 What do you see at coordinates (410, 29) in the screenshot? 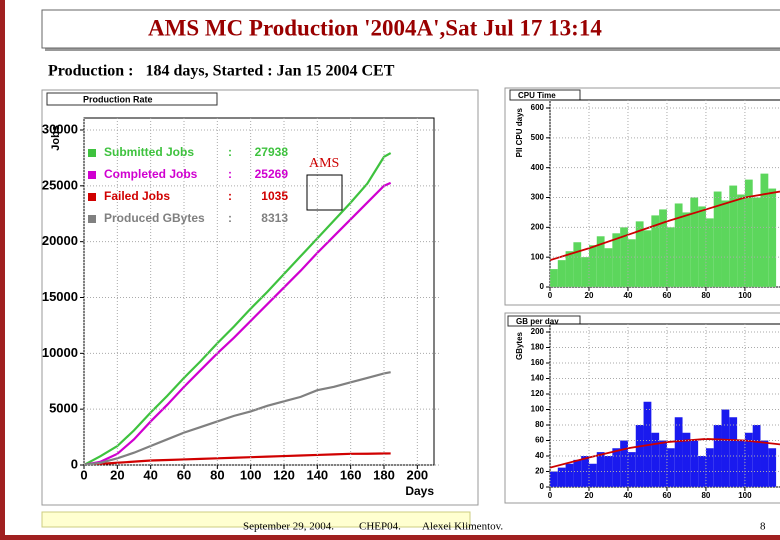
I see `title-box` at bounding box center [410, 29].